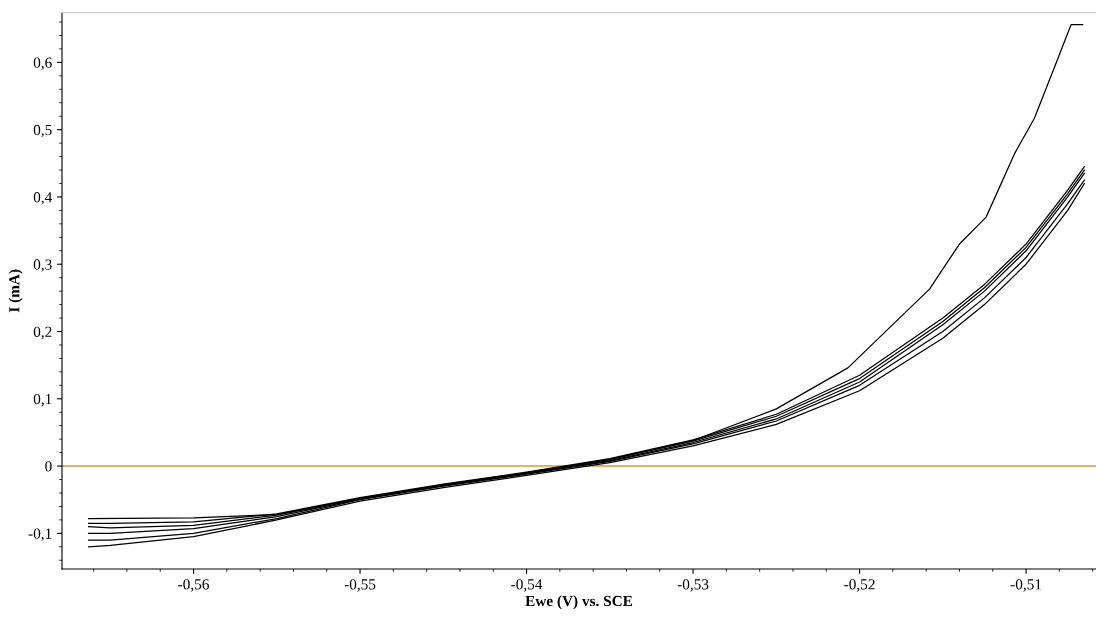  I want to click on y-tick-label: 0,5, so click(42, 131).